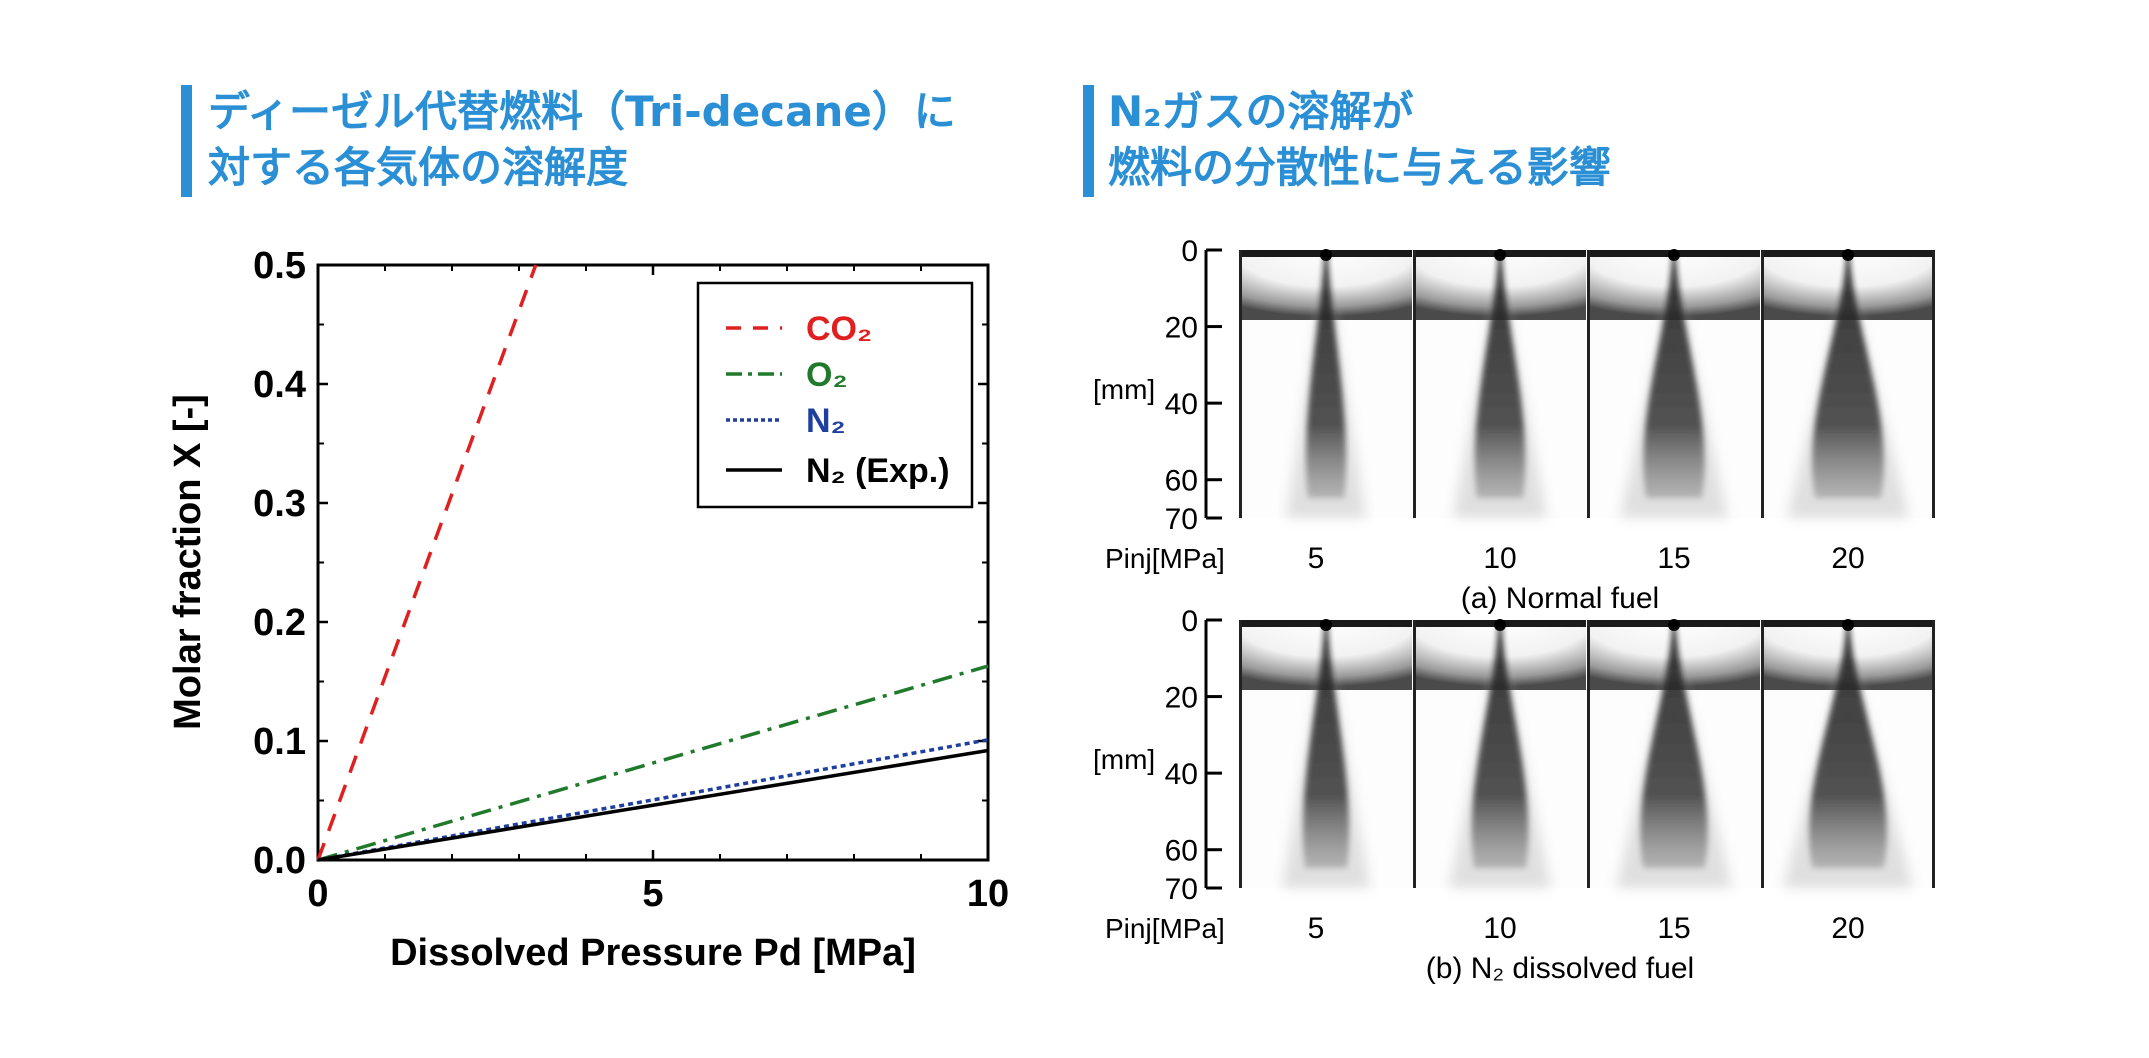 The image size is (2149, 1058). I want to click on right-heading-line2: 燃料の分散性に与える影響, so click(1359, 167).